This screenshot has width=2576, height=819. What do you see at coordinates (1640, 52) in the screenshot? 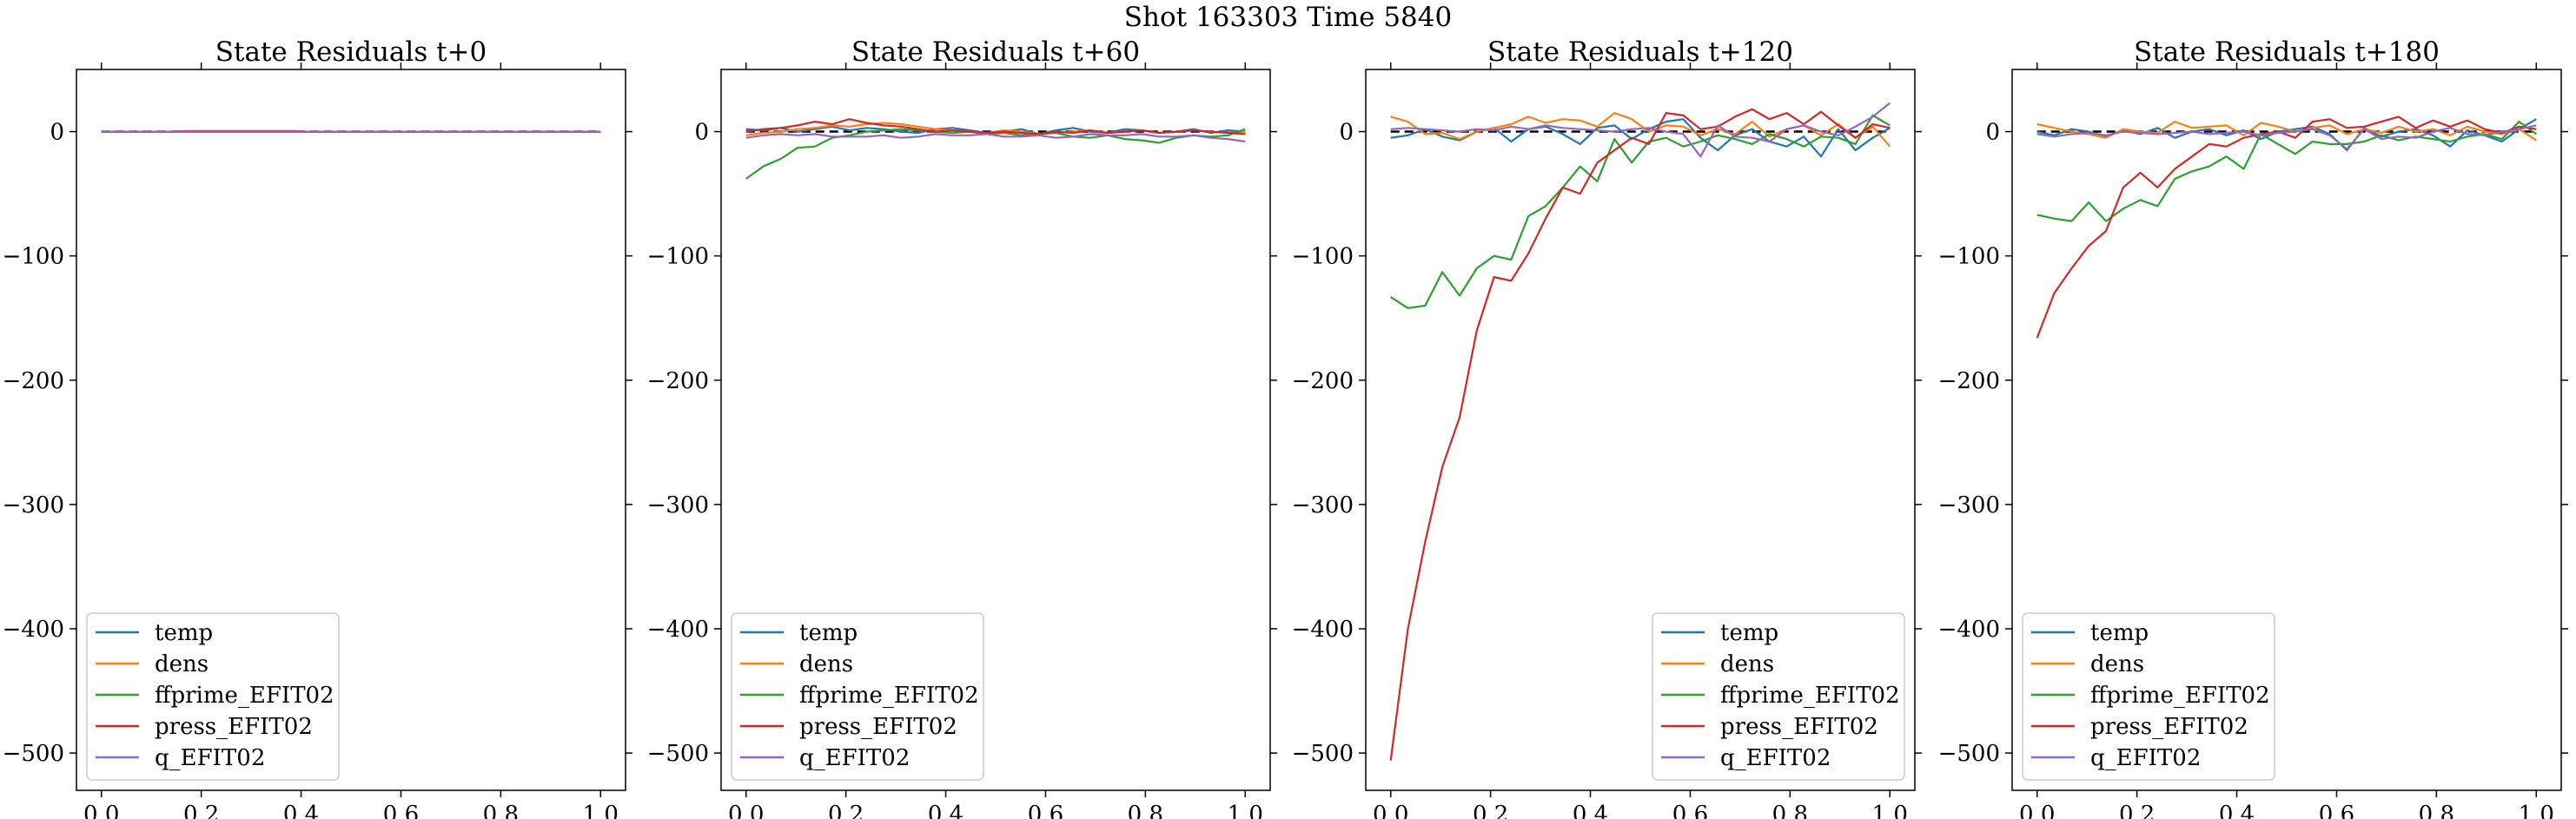
I see `subplot-title: State Residuals t+120` at bounding box center [1640, 52].